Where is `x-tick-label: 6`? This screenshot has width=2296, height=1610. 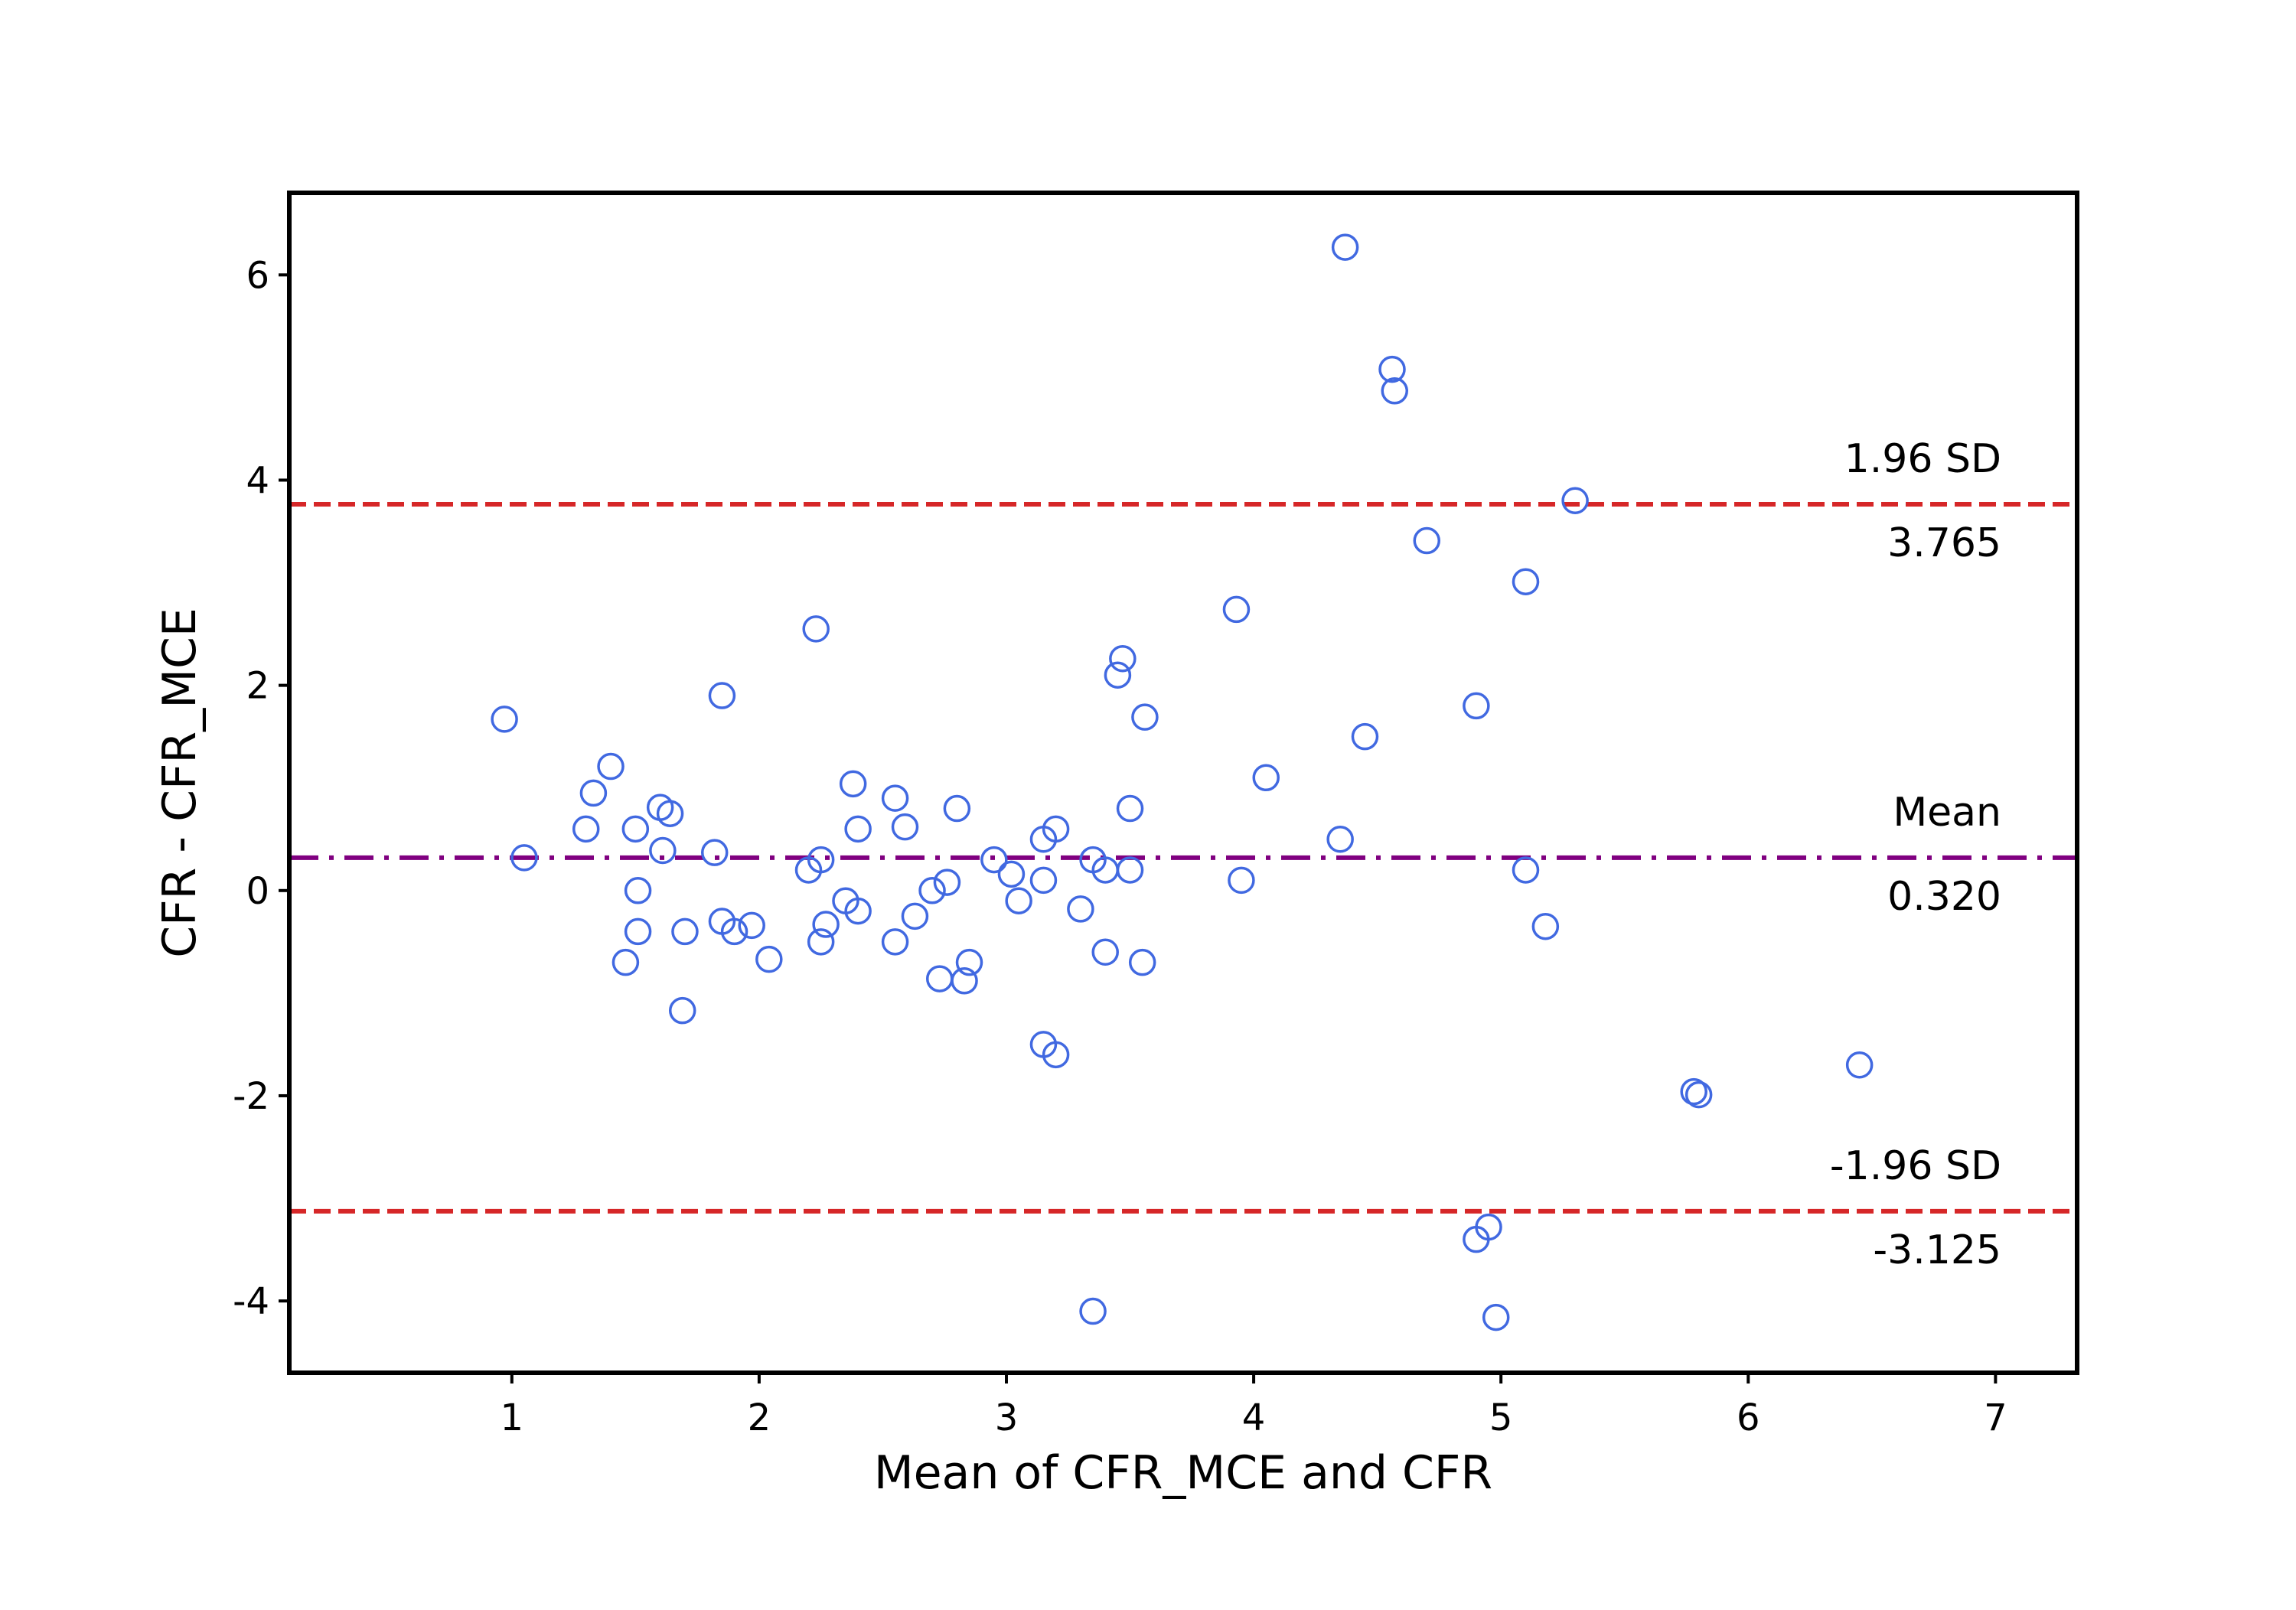 x-tick-label: 6 is located at coordinates (1748, 1418).